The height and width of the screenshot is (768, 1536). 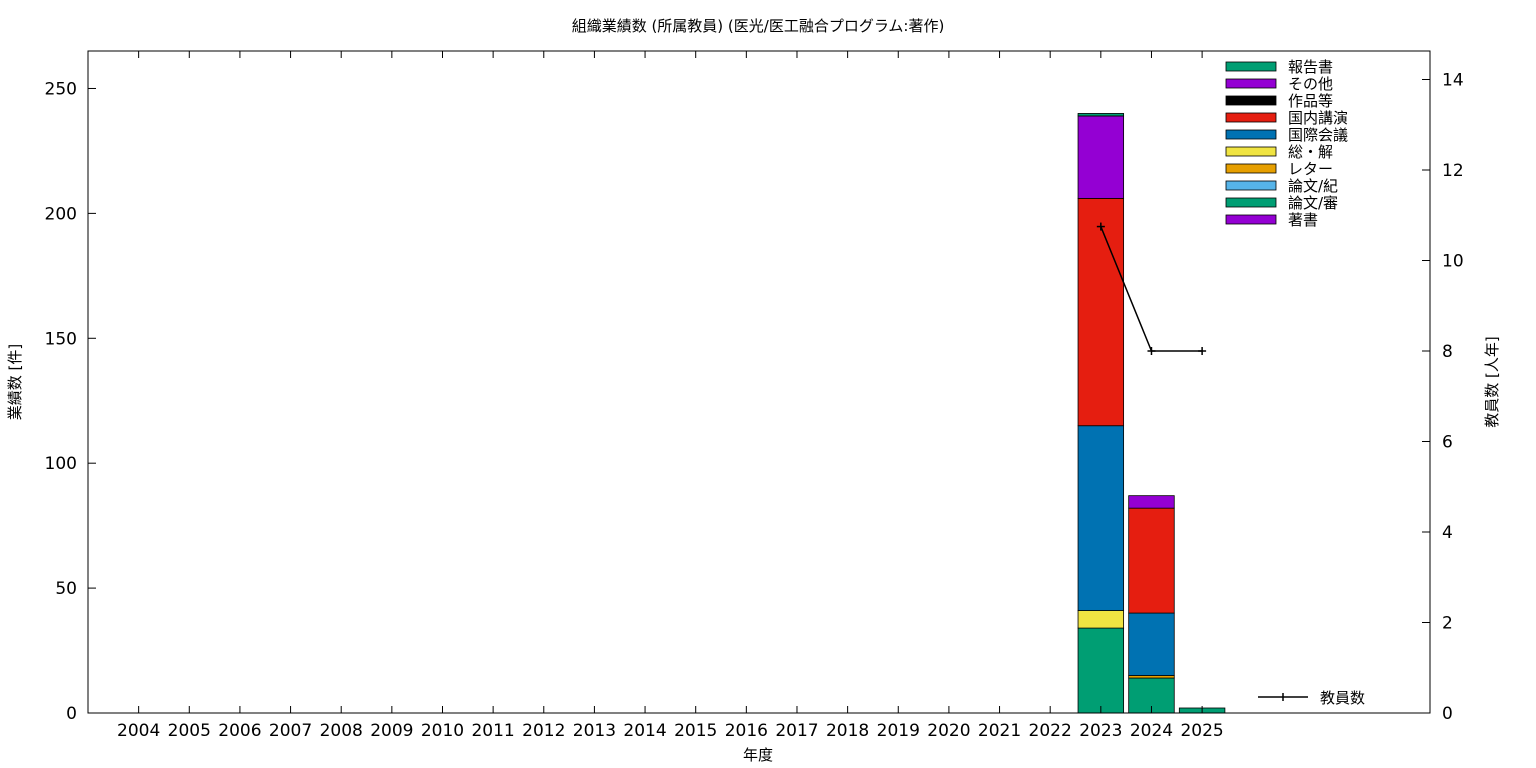 I want to click on legend-label-7: 論文/紀, so click(x=1313, y=186).